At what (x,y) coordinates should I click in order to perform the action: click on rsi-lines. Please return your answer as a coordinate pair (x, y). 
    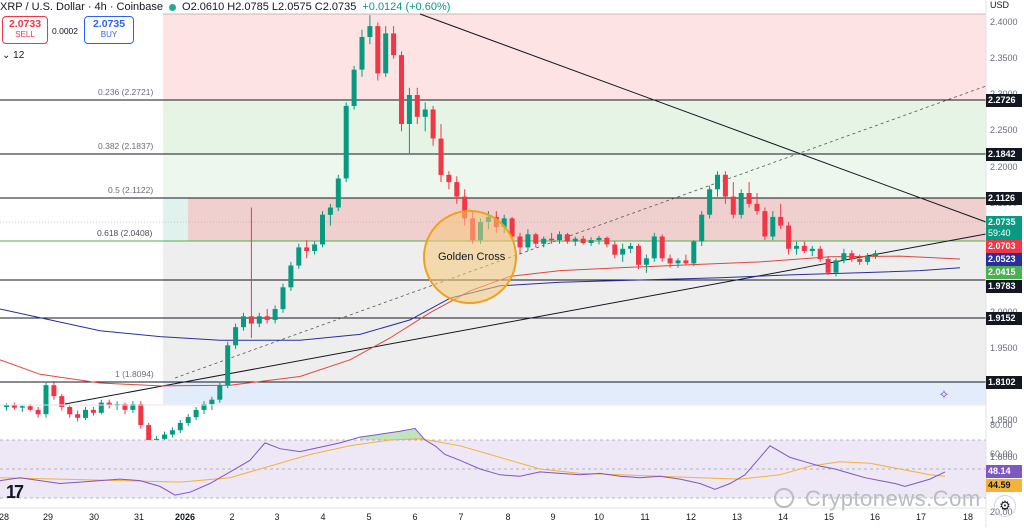
    Looking at the image, I should click on (473, 461).